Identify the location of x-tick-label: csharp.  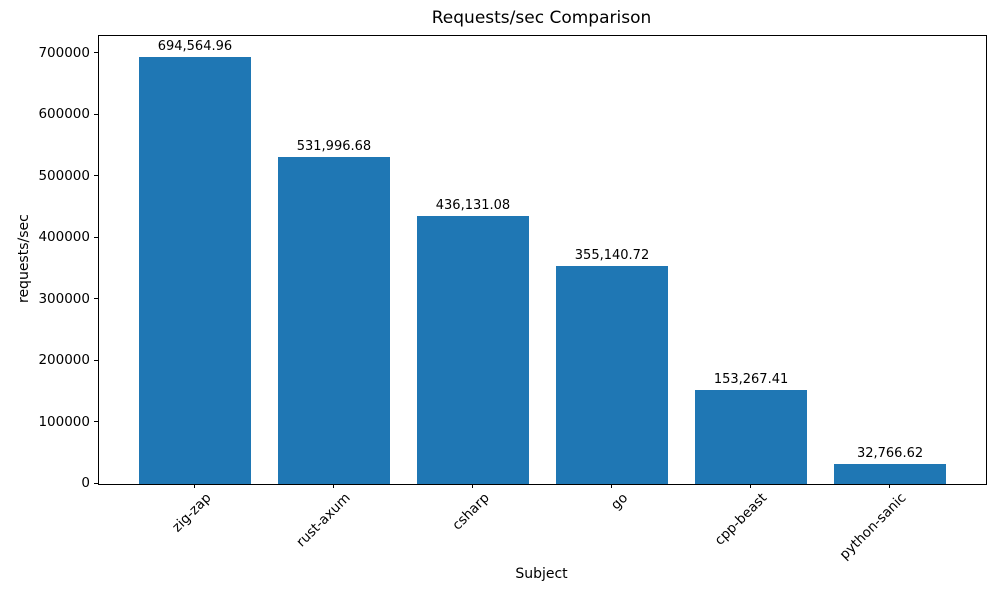
(470, 512).